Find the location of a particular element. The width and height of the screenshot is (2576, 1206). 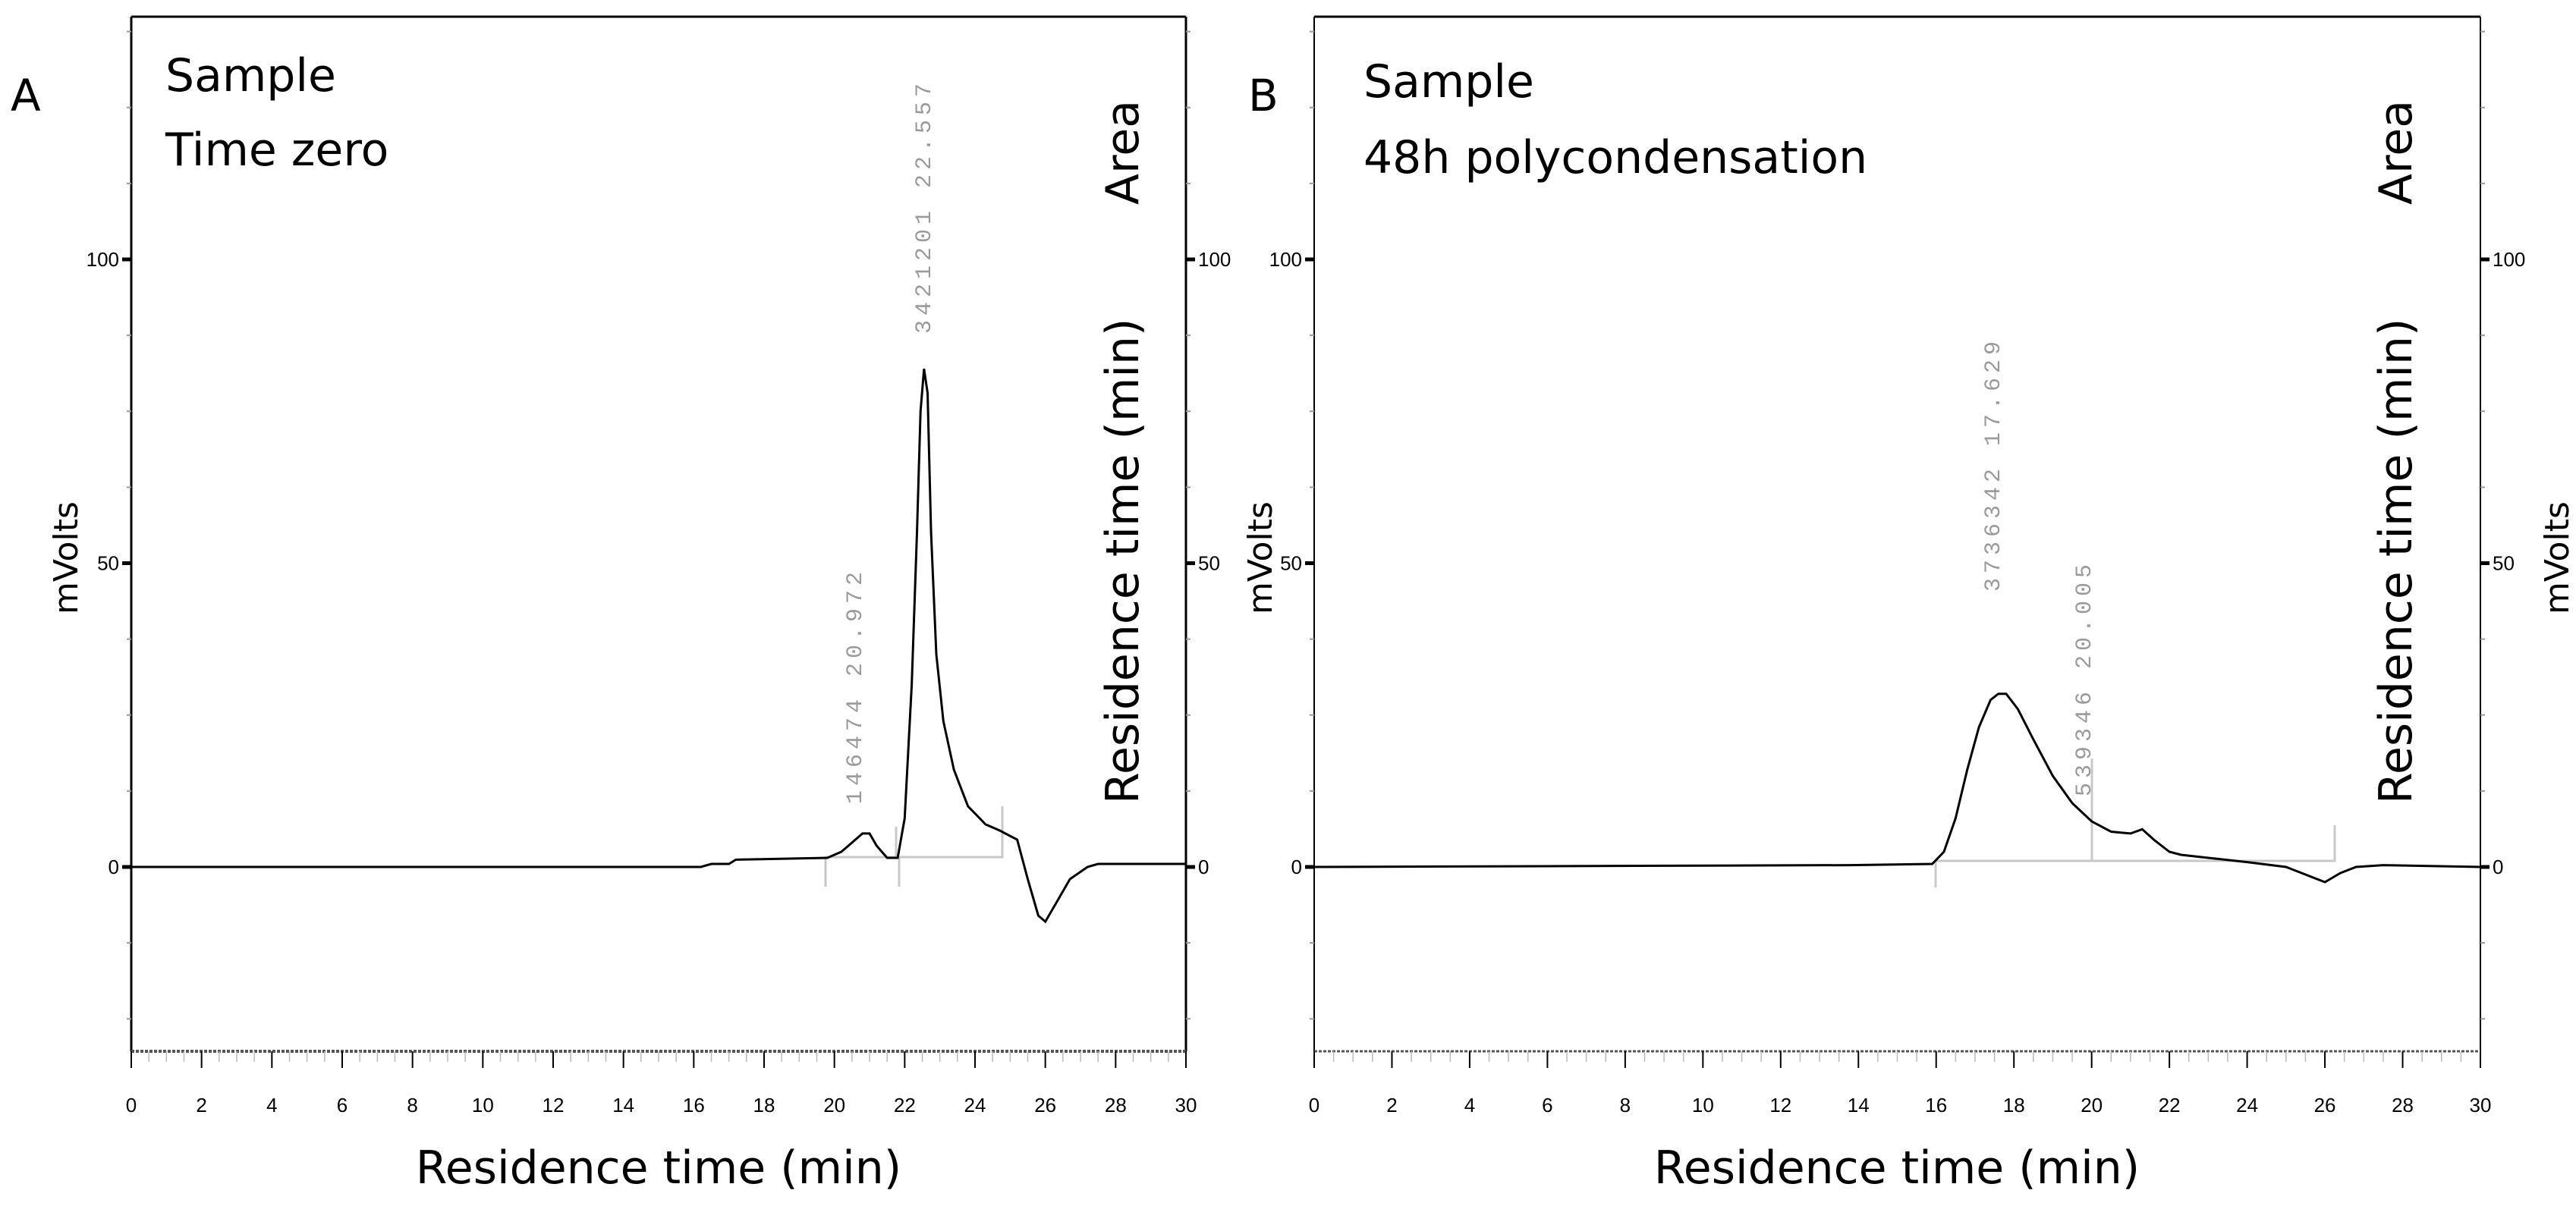

panel-letter-b: B is located at coordinates (1263, 96).